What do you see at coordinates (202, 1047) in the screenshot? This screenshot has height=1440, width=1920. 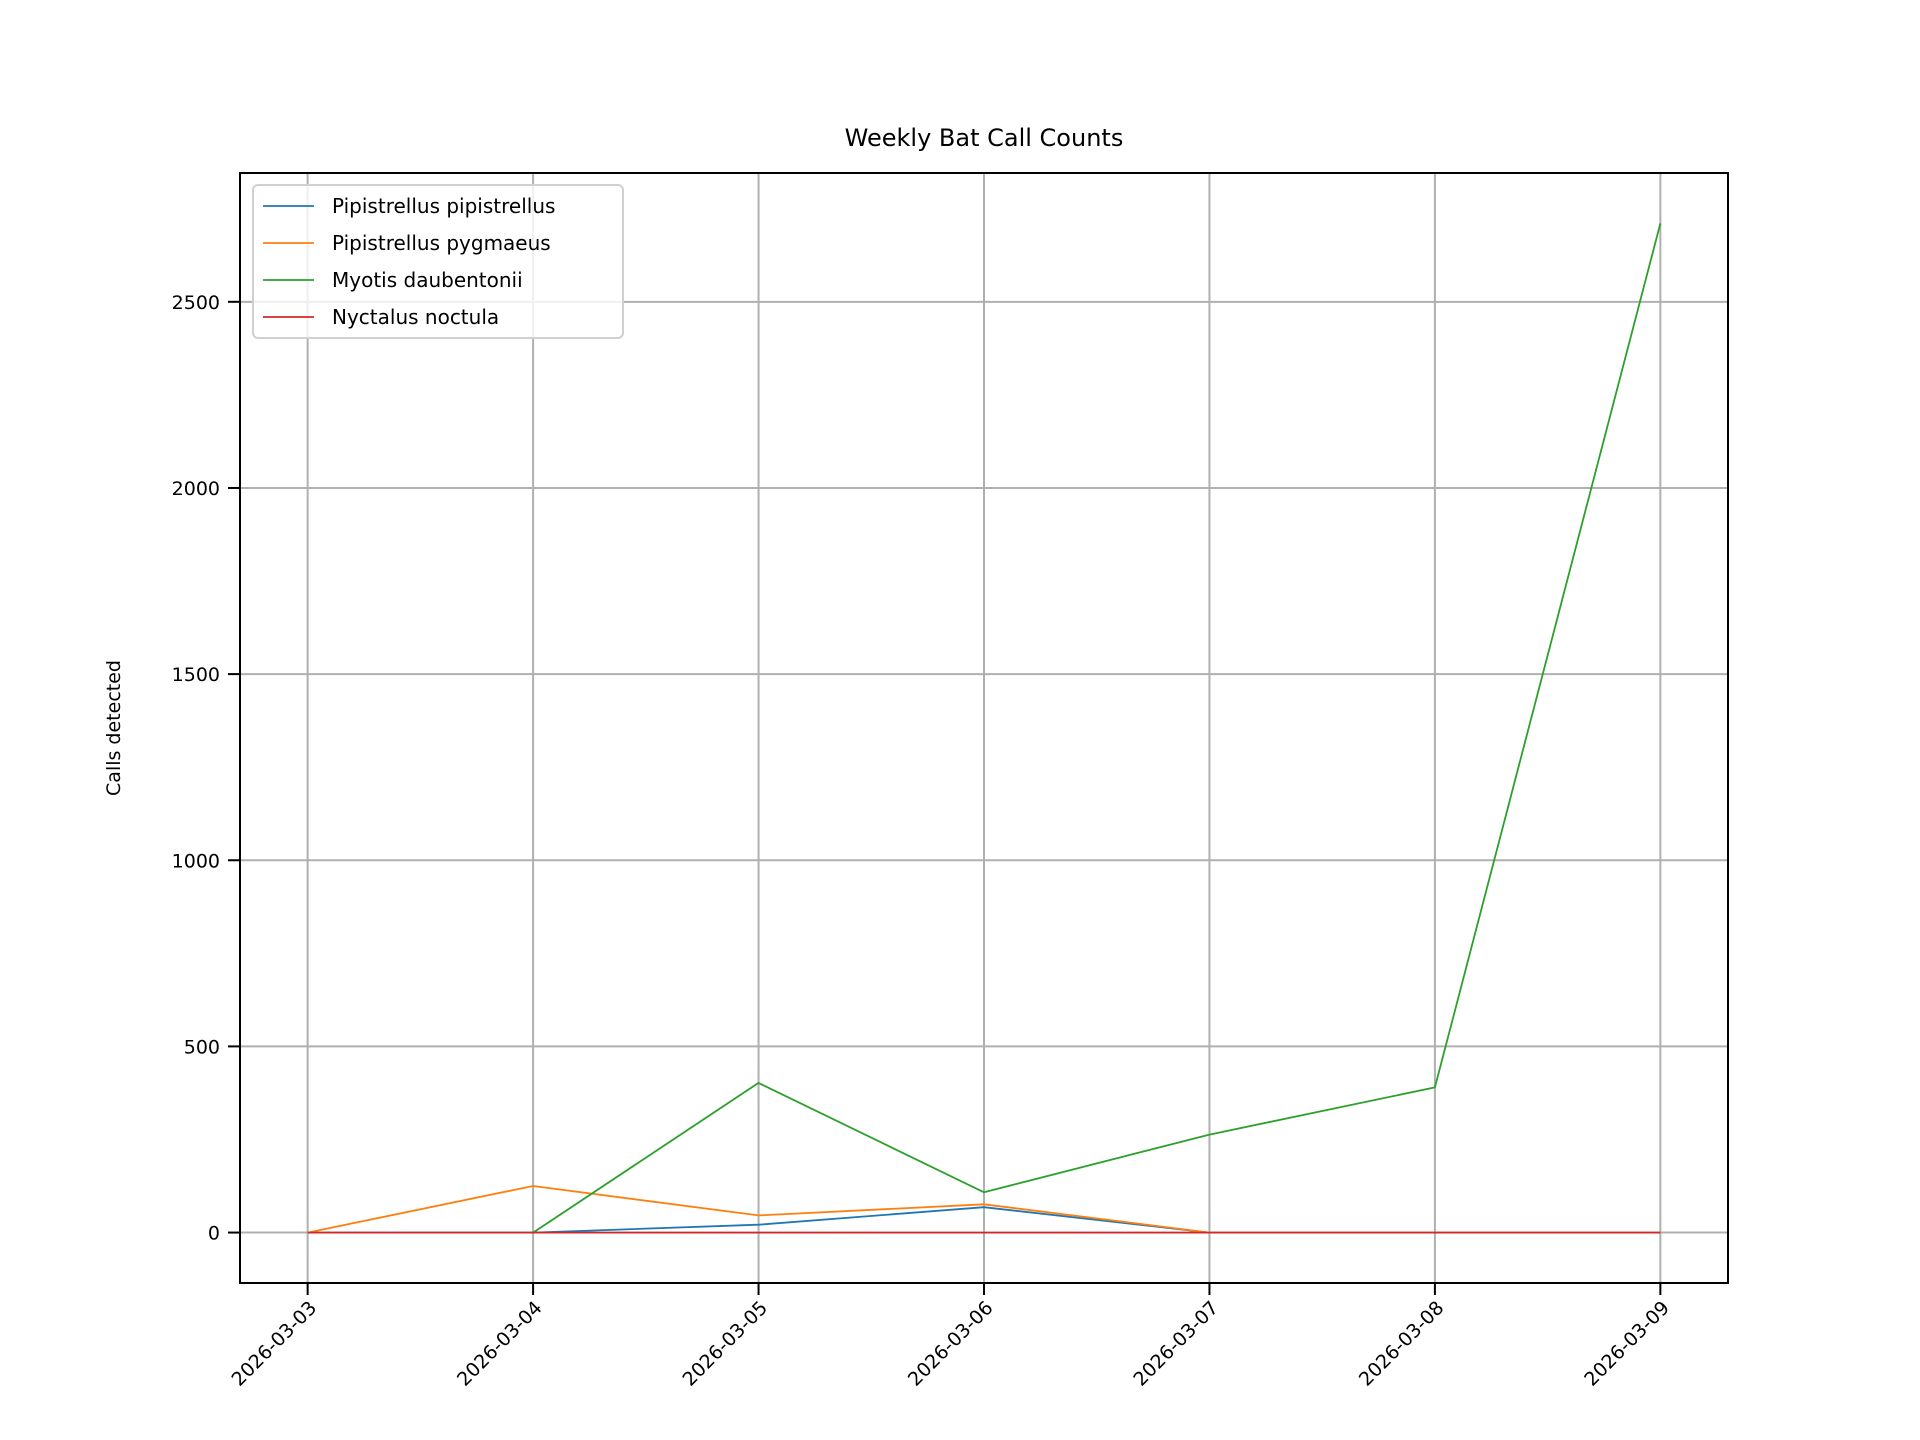 I see `y-tick-label: 500` at bounding box center [202, 1047].